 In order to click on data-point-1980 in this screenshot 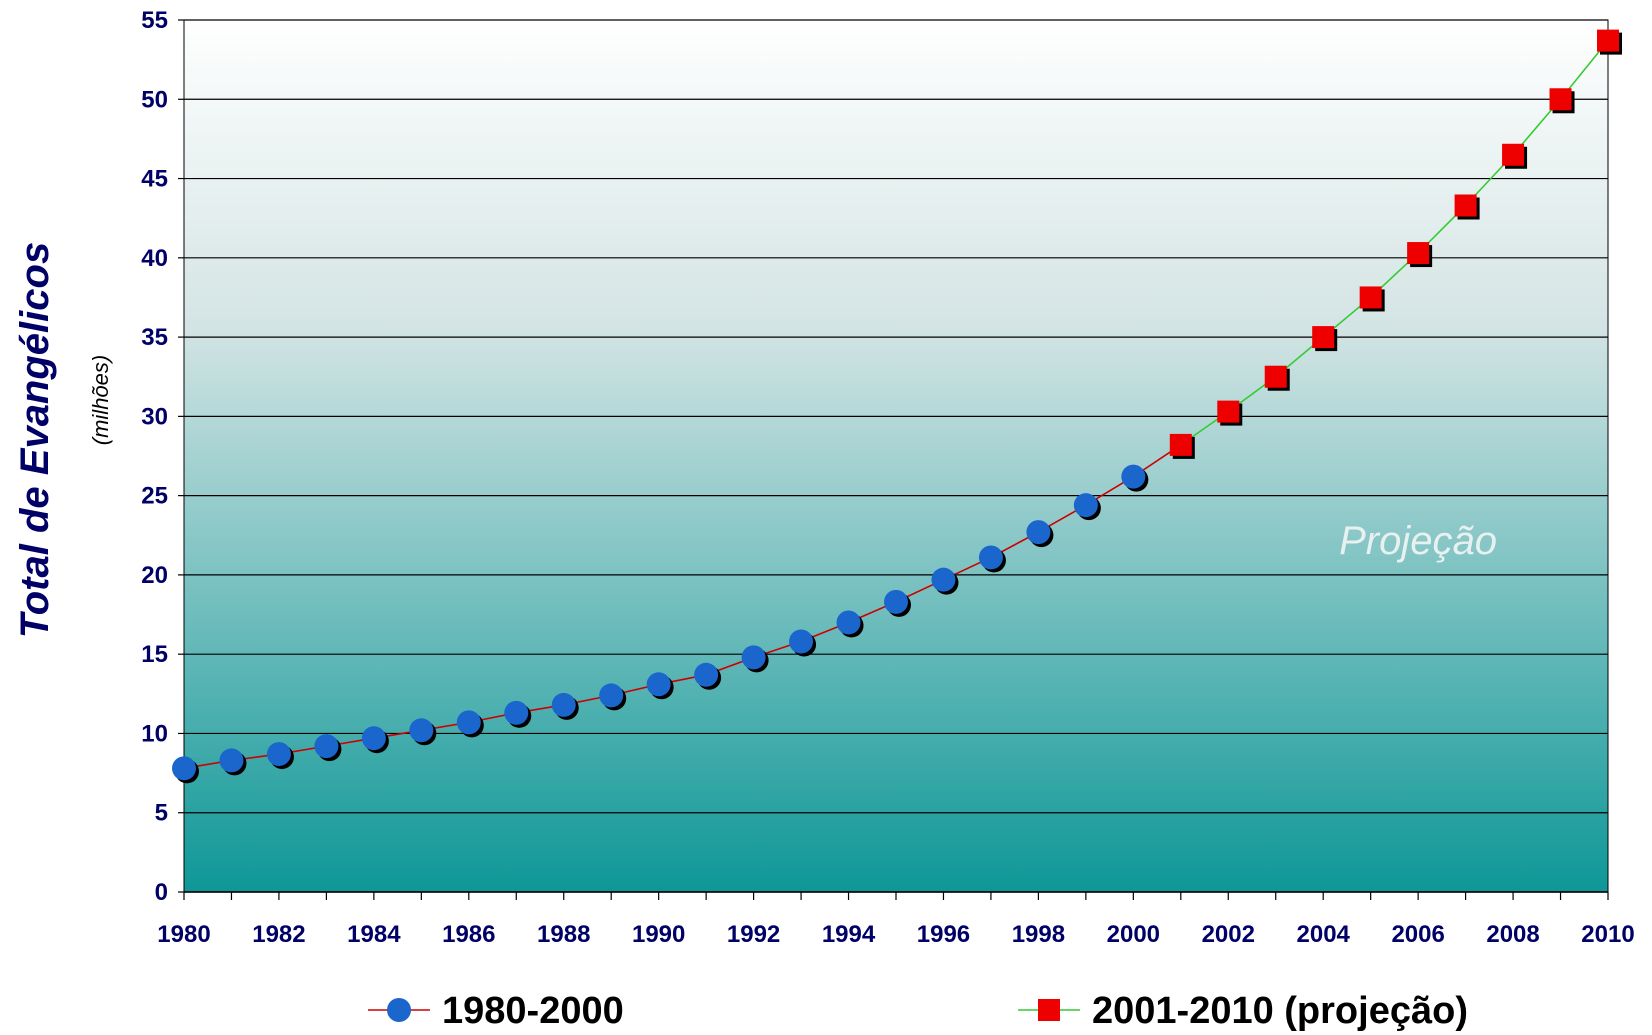, I will do `click(184, 768)`.